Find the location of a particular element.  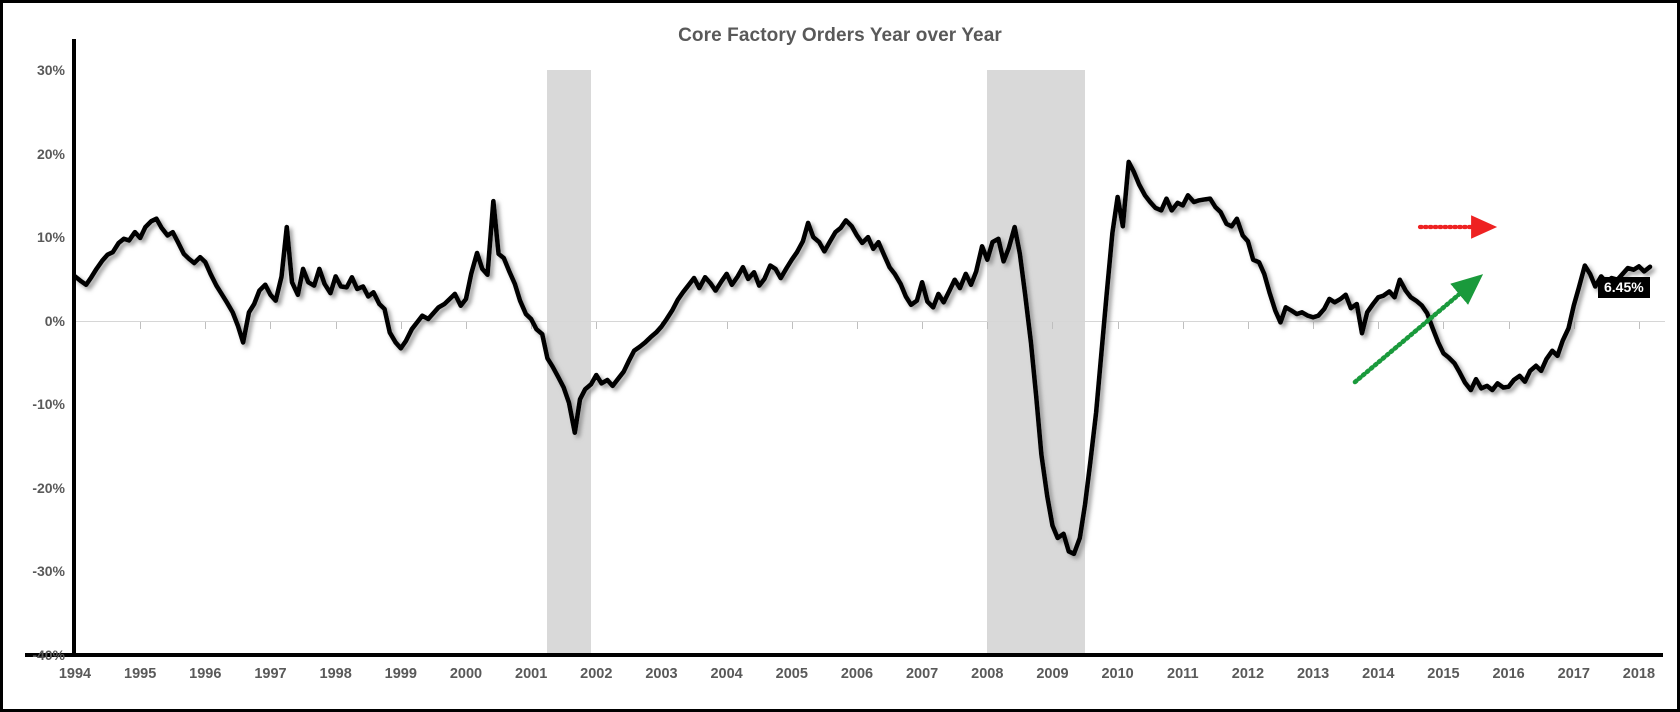

x-axis-tick-label: 2018 is located at coordinates (1639, 674).